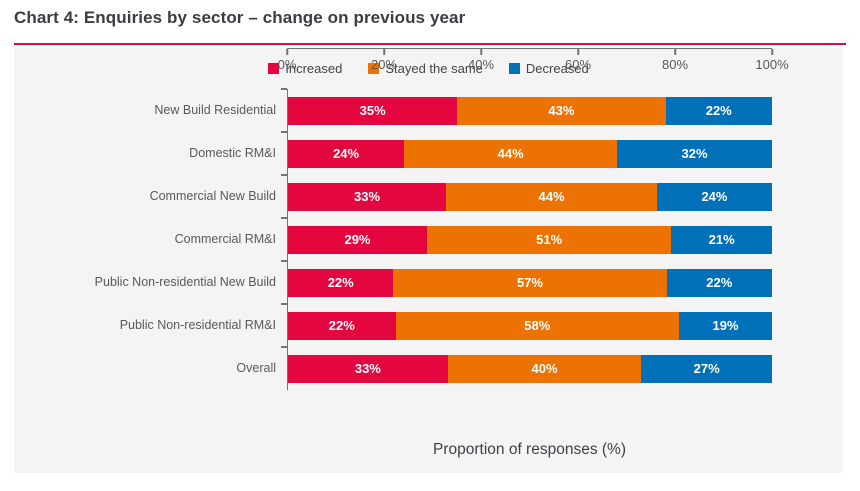 This screenshot has width=860, height=491. Describe the element at coordinates (721, 239) in the screenshot. I see `bar-segment-decreased: 21%` at that location.